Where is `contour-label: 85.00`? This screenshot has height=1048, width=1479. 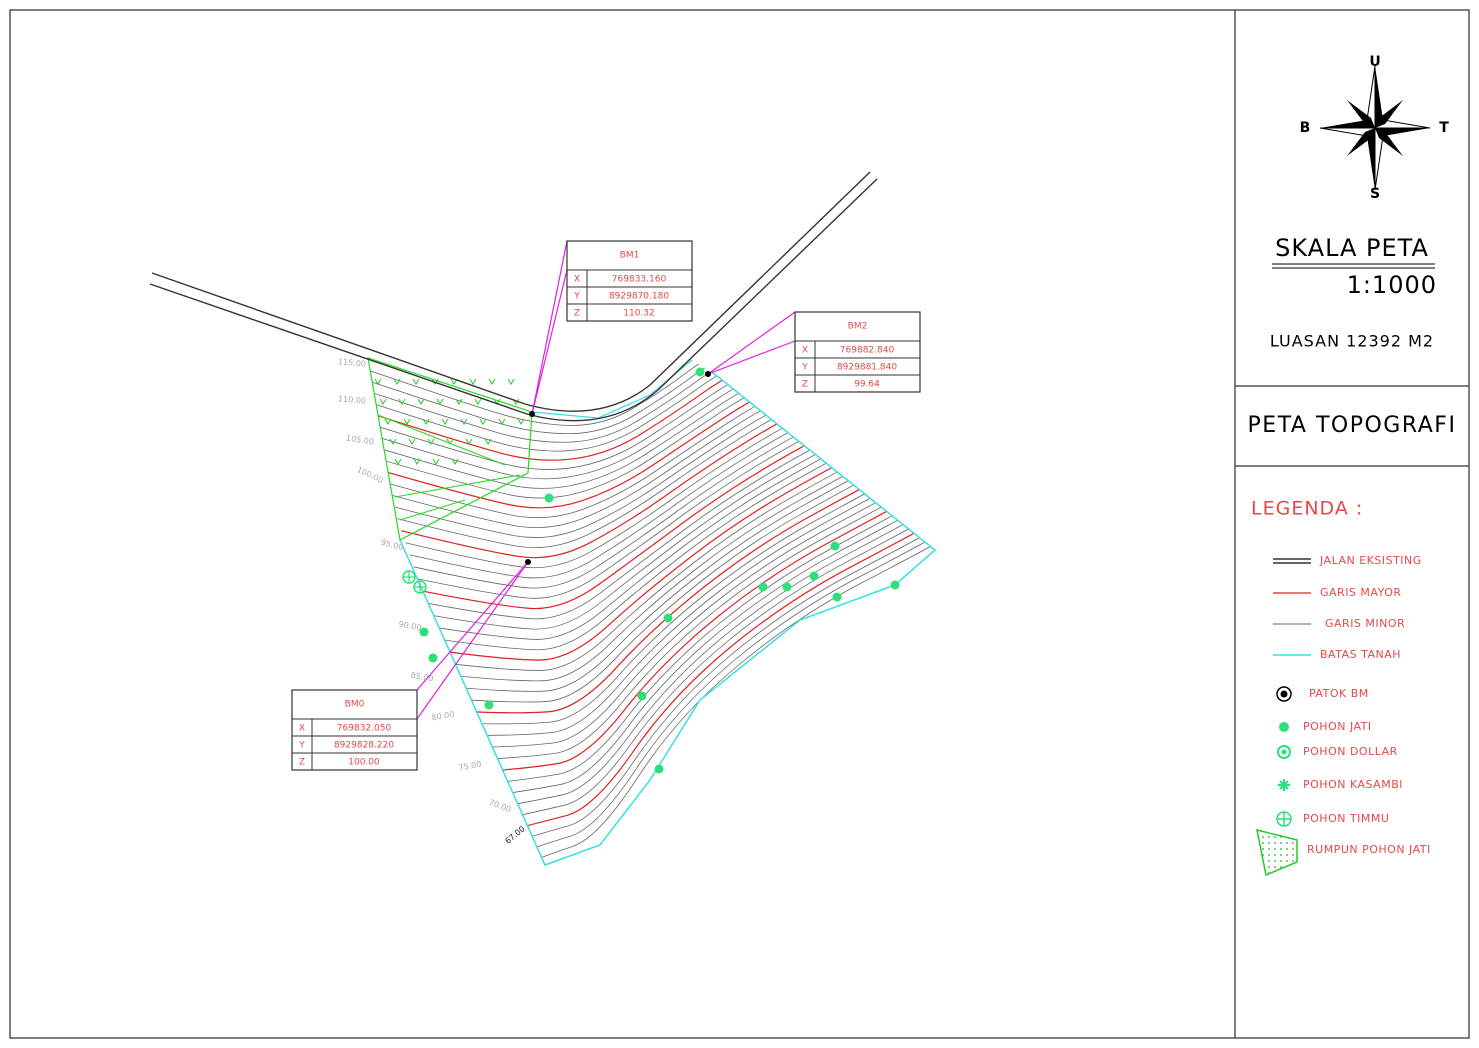
contour-label: 85.00 is located at coordinates (422, 677).